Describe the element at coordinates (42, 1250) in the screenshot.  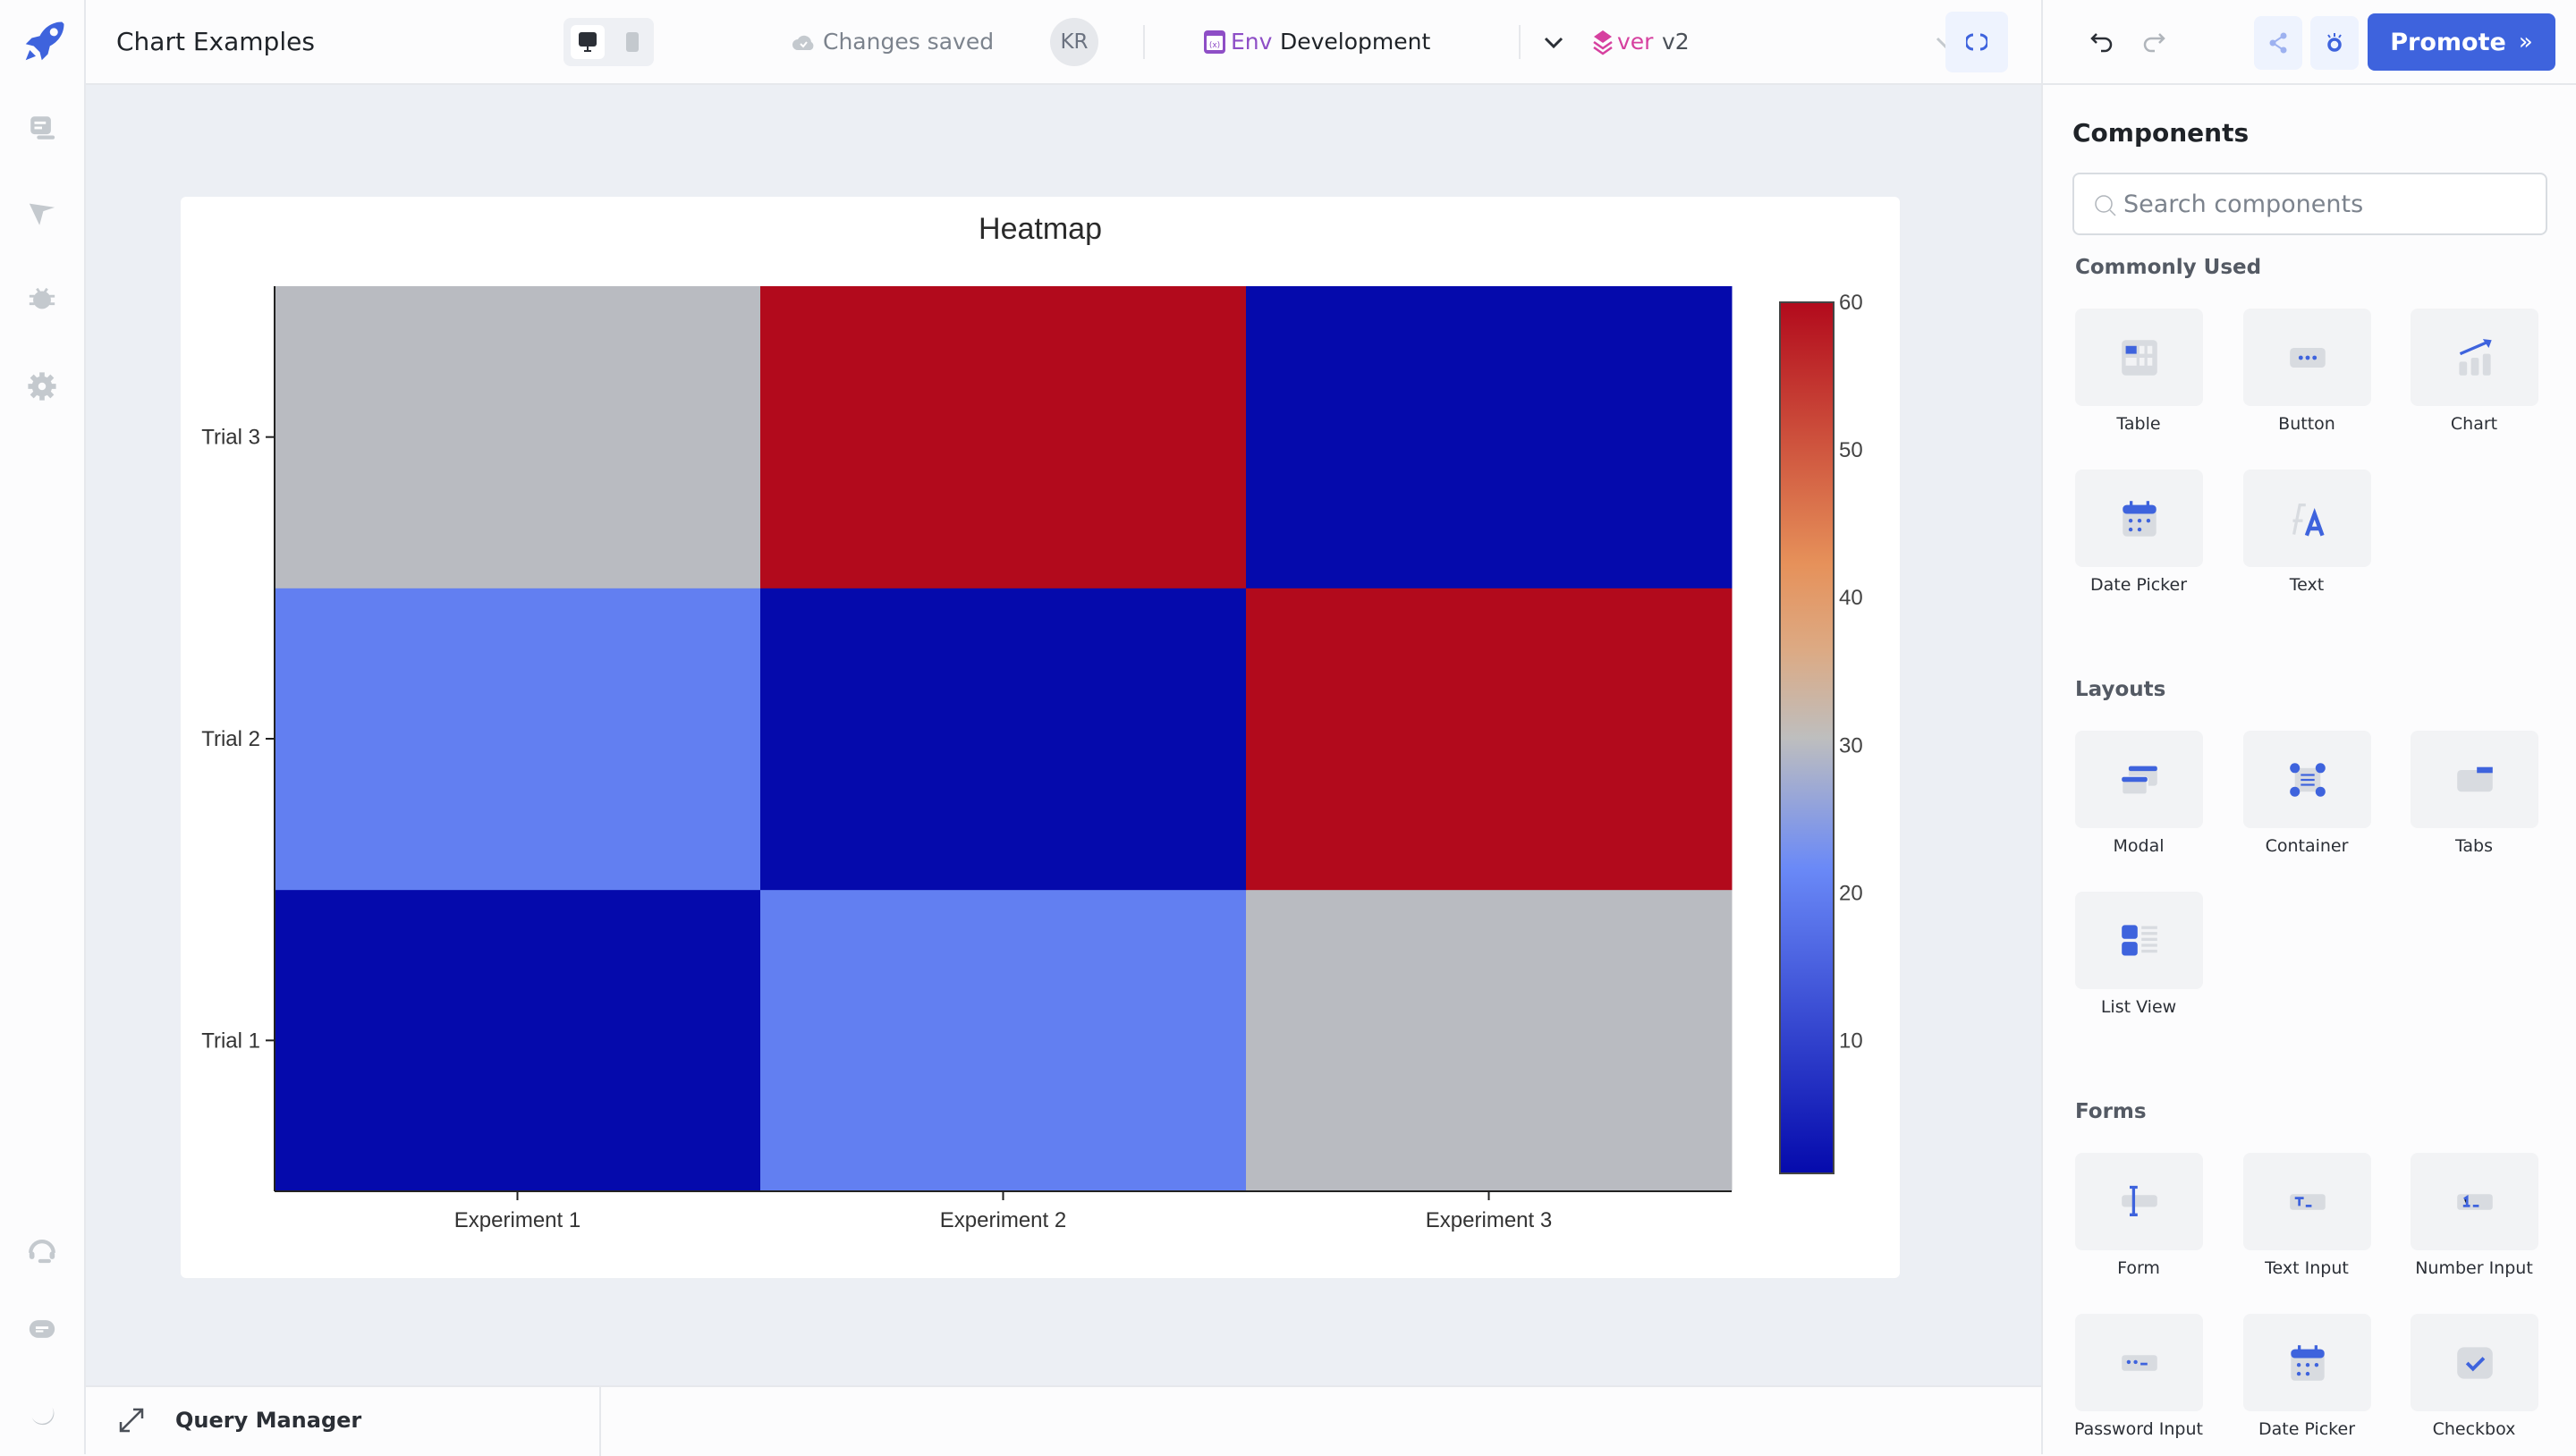
I see `support-icon` at that location.